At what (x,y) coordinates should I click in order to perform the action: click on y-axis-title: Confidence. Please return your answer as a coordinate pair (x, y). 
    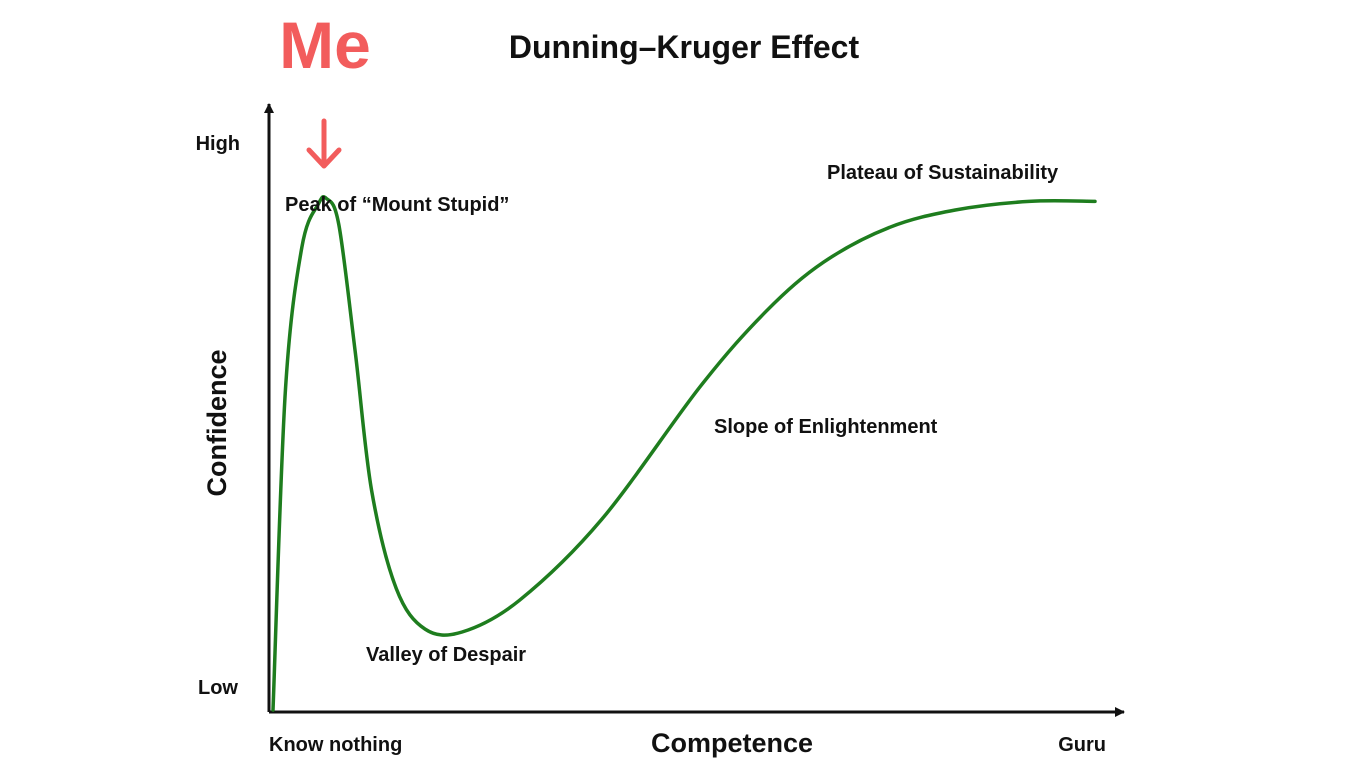
    Looking at the image, I should click on (217, 422).